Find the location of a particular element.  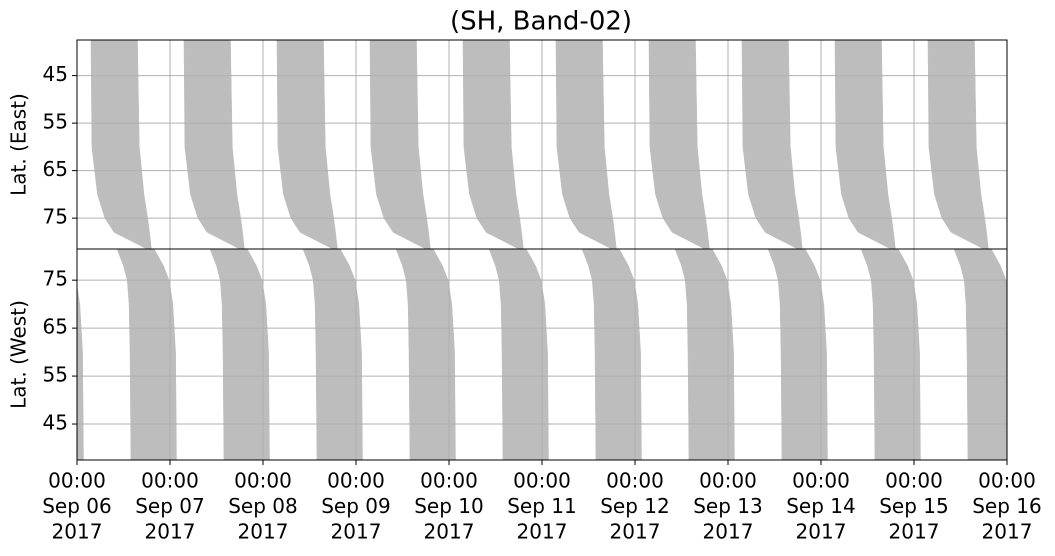

x-tick-label: Sep 06 is located at coordinates (77, 506).